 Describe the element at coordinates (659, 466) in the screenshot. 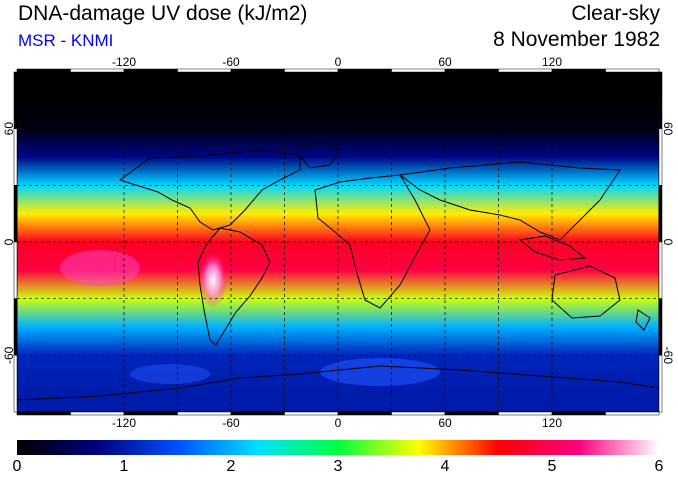

I see `colorbar-tick-label: 6` at that location.